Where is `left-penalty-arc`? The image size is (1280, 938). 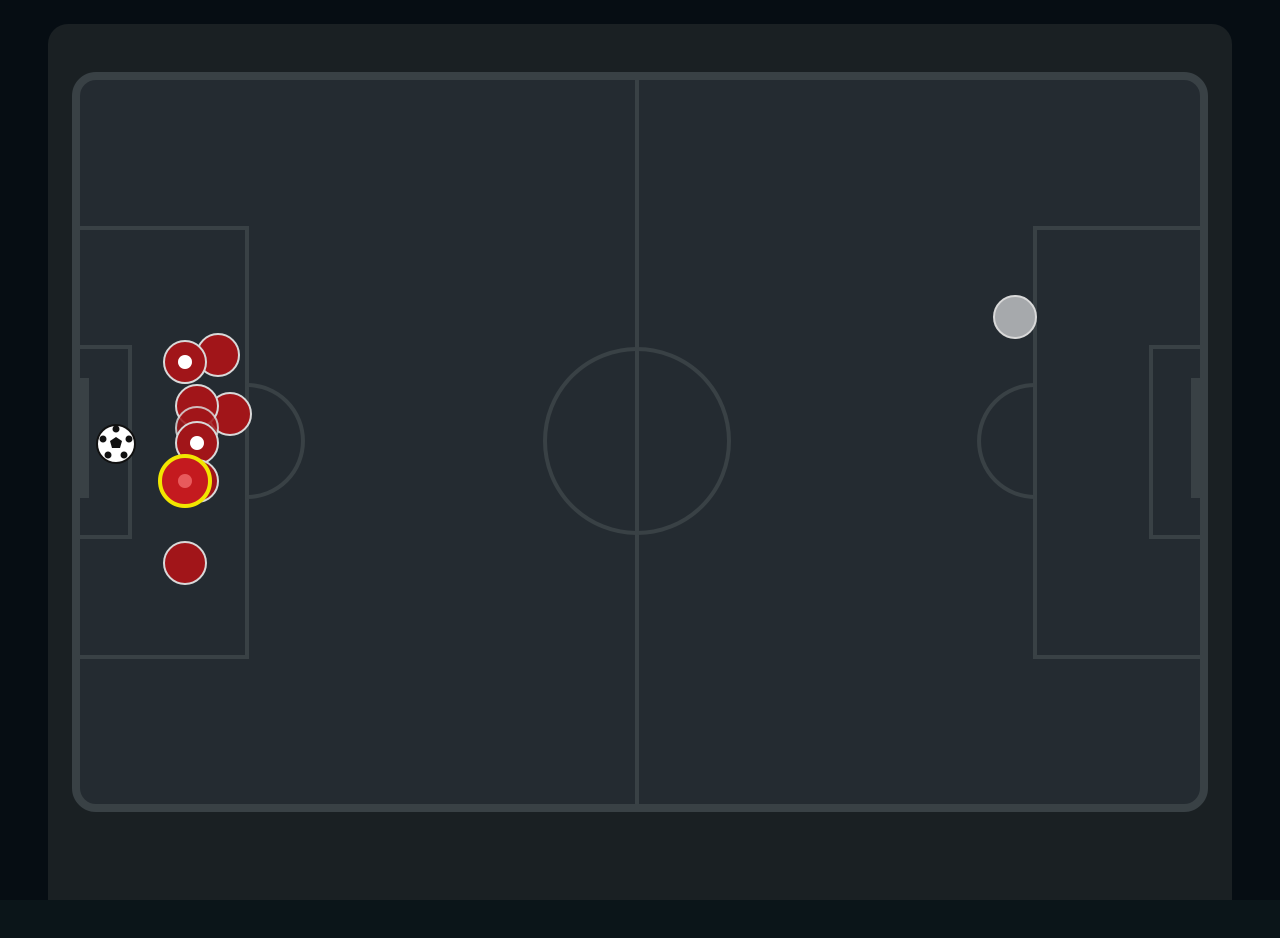 left-penalty-arc is located at coordinates (275, 441).